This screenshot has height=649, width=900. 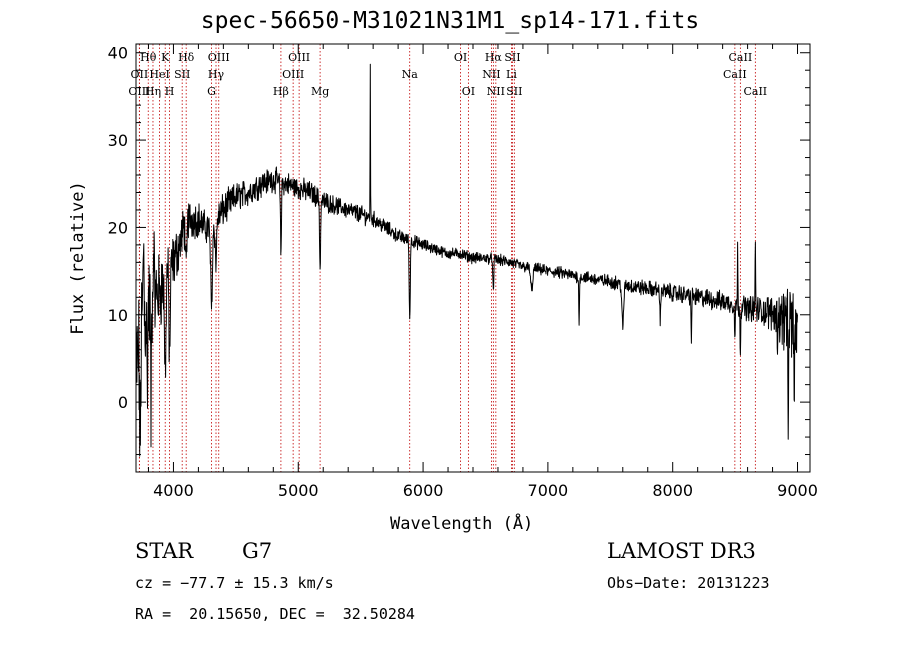 I want to click on y-tick-label: 40, so click(x=118, y=53).